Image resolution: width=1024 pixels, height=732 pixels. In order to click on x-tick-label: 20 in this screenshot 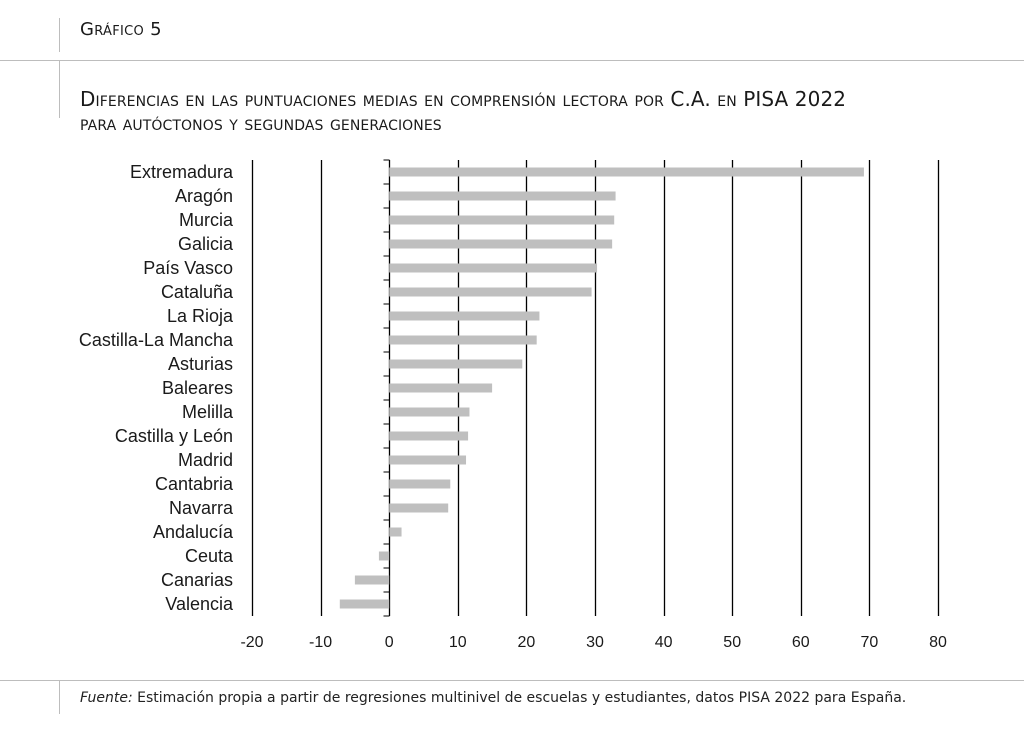, I will do `click(527, 642)`.